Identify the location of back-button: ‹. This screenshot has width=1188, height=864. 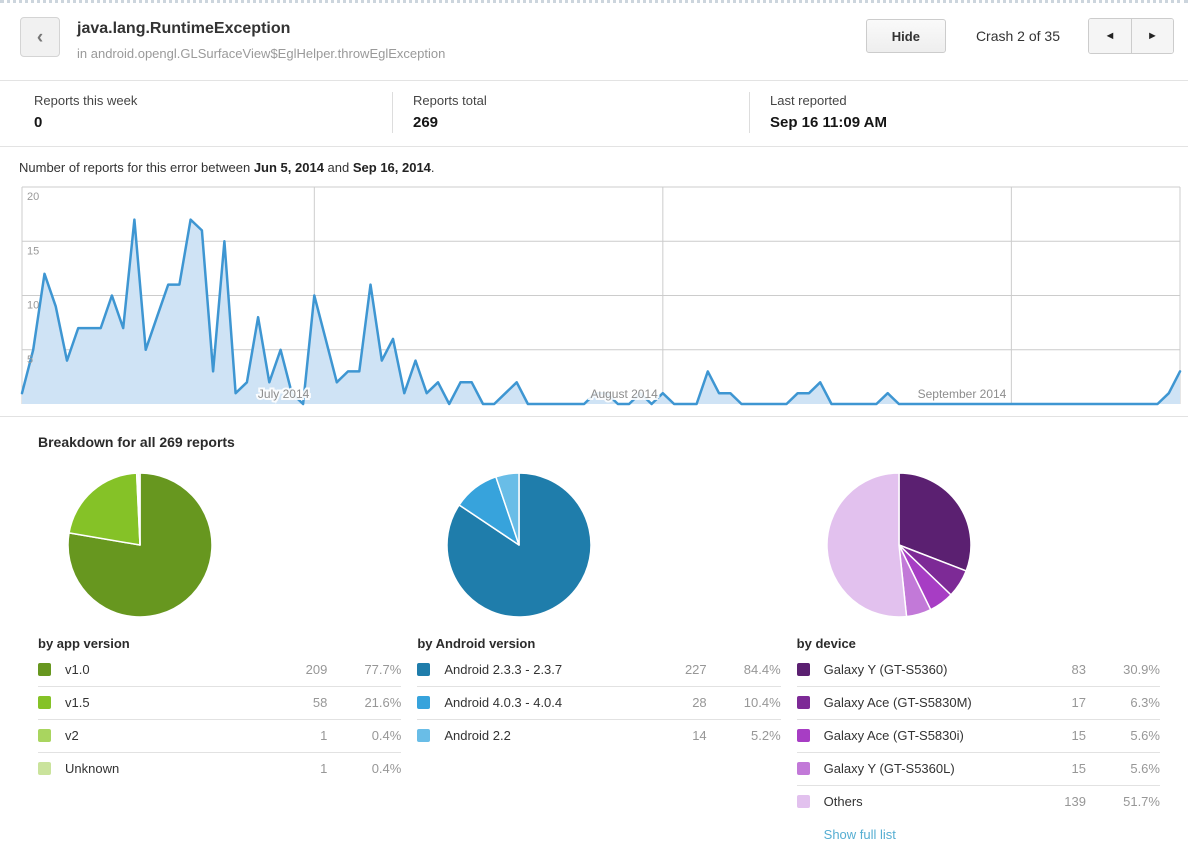
(40, 37).